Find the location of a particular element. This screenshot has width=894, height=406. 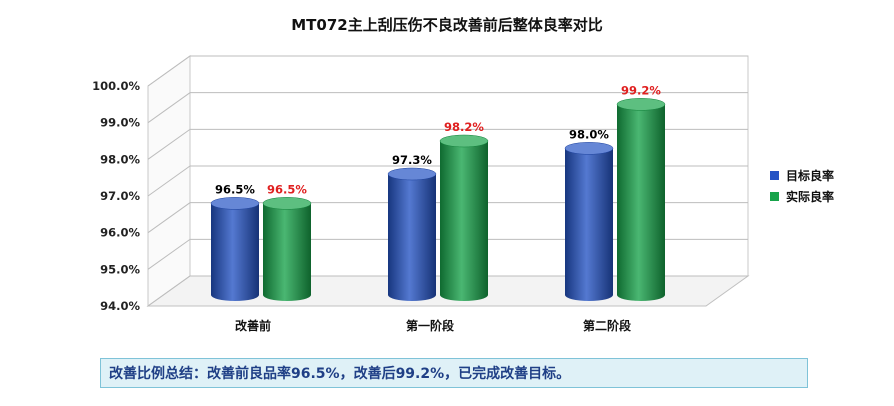

data-label: 97.3% is located at coordinates (412, 160).